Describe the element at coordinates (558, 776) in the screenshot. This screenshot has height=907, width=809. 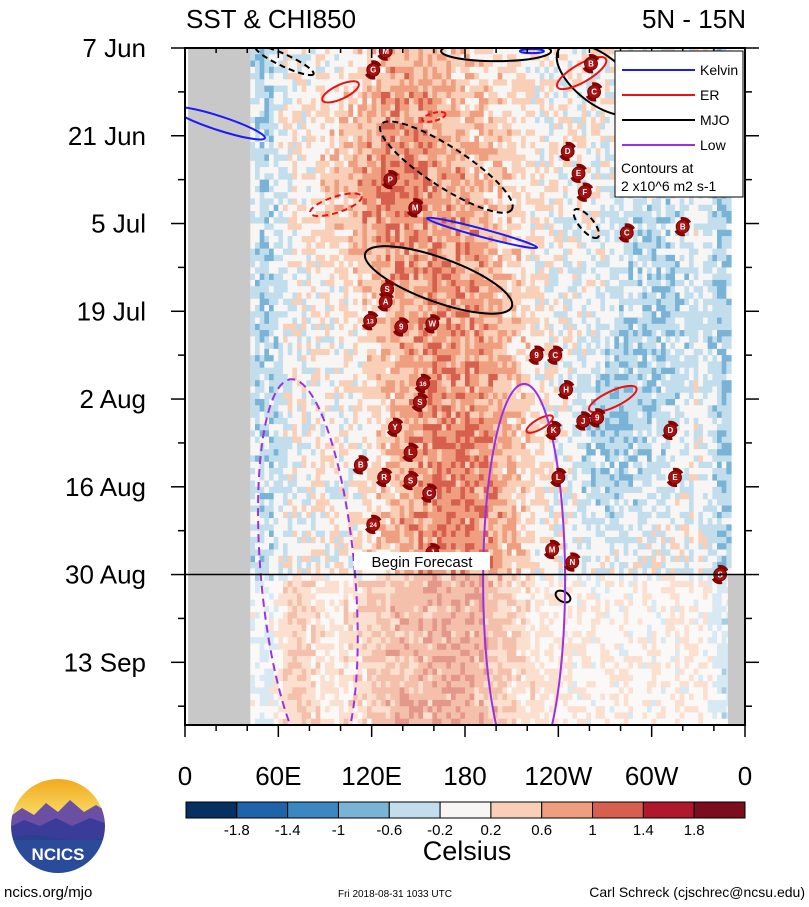
I see `x-tick-label: 120W` at that location.